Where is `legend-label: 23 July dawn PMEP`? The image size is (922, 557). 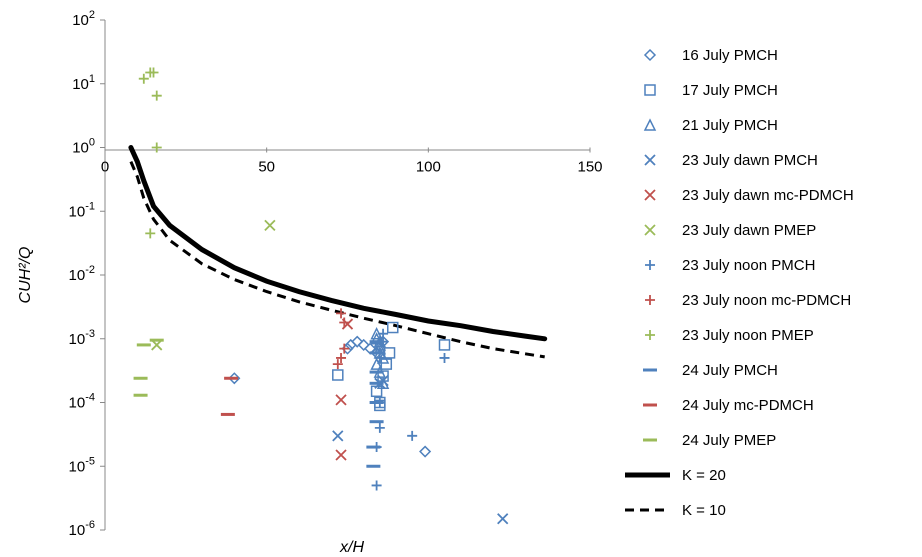 legend-label: 23 July dawn PMEP is located at coordinates (749, 230).